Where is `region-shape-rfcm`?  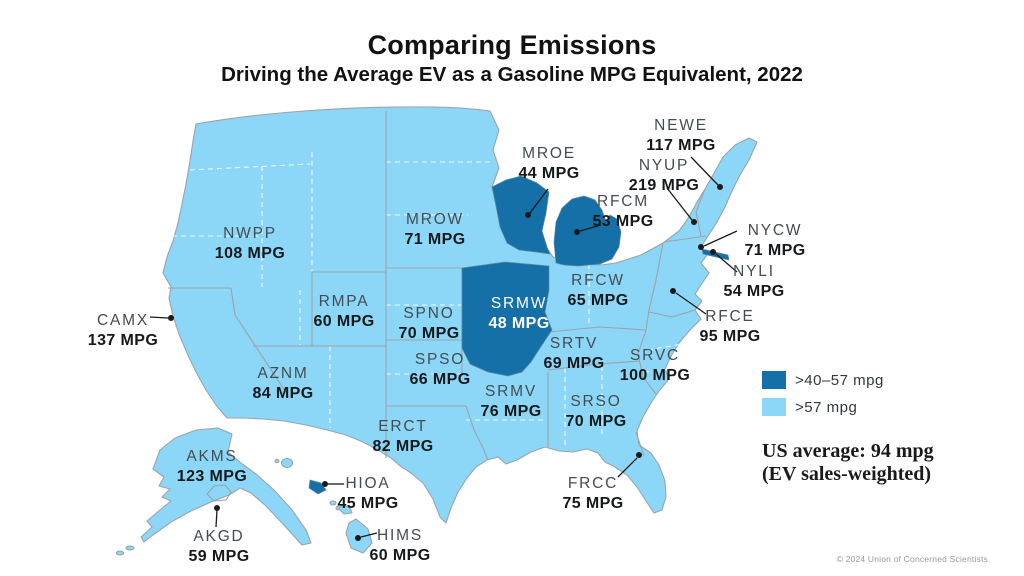
region-shape-rfcm is located at coordinates (587, 231).